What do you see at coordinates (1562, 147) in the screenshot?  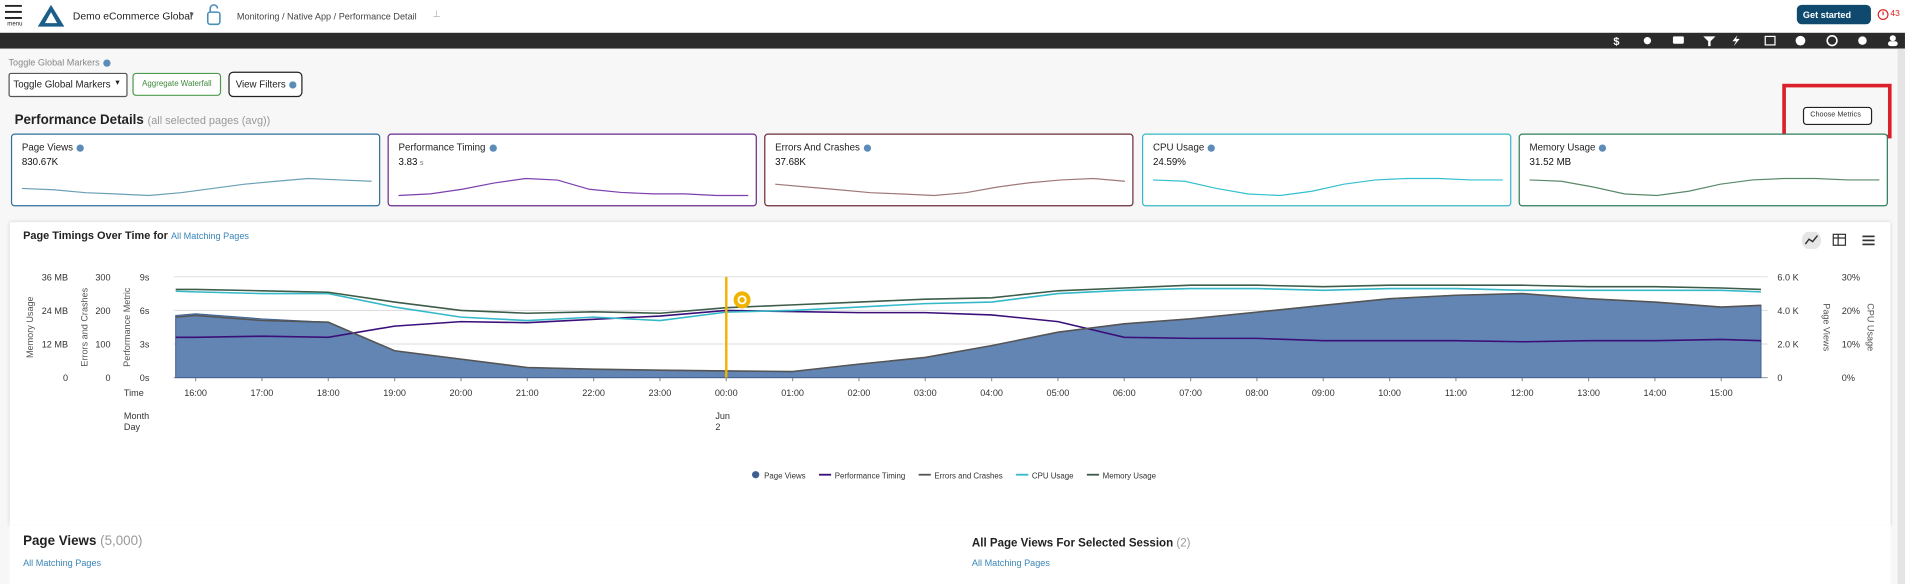 I see `metric-title-text: Memory Usage` at bounding box center [1562, 147].